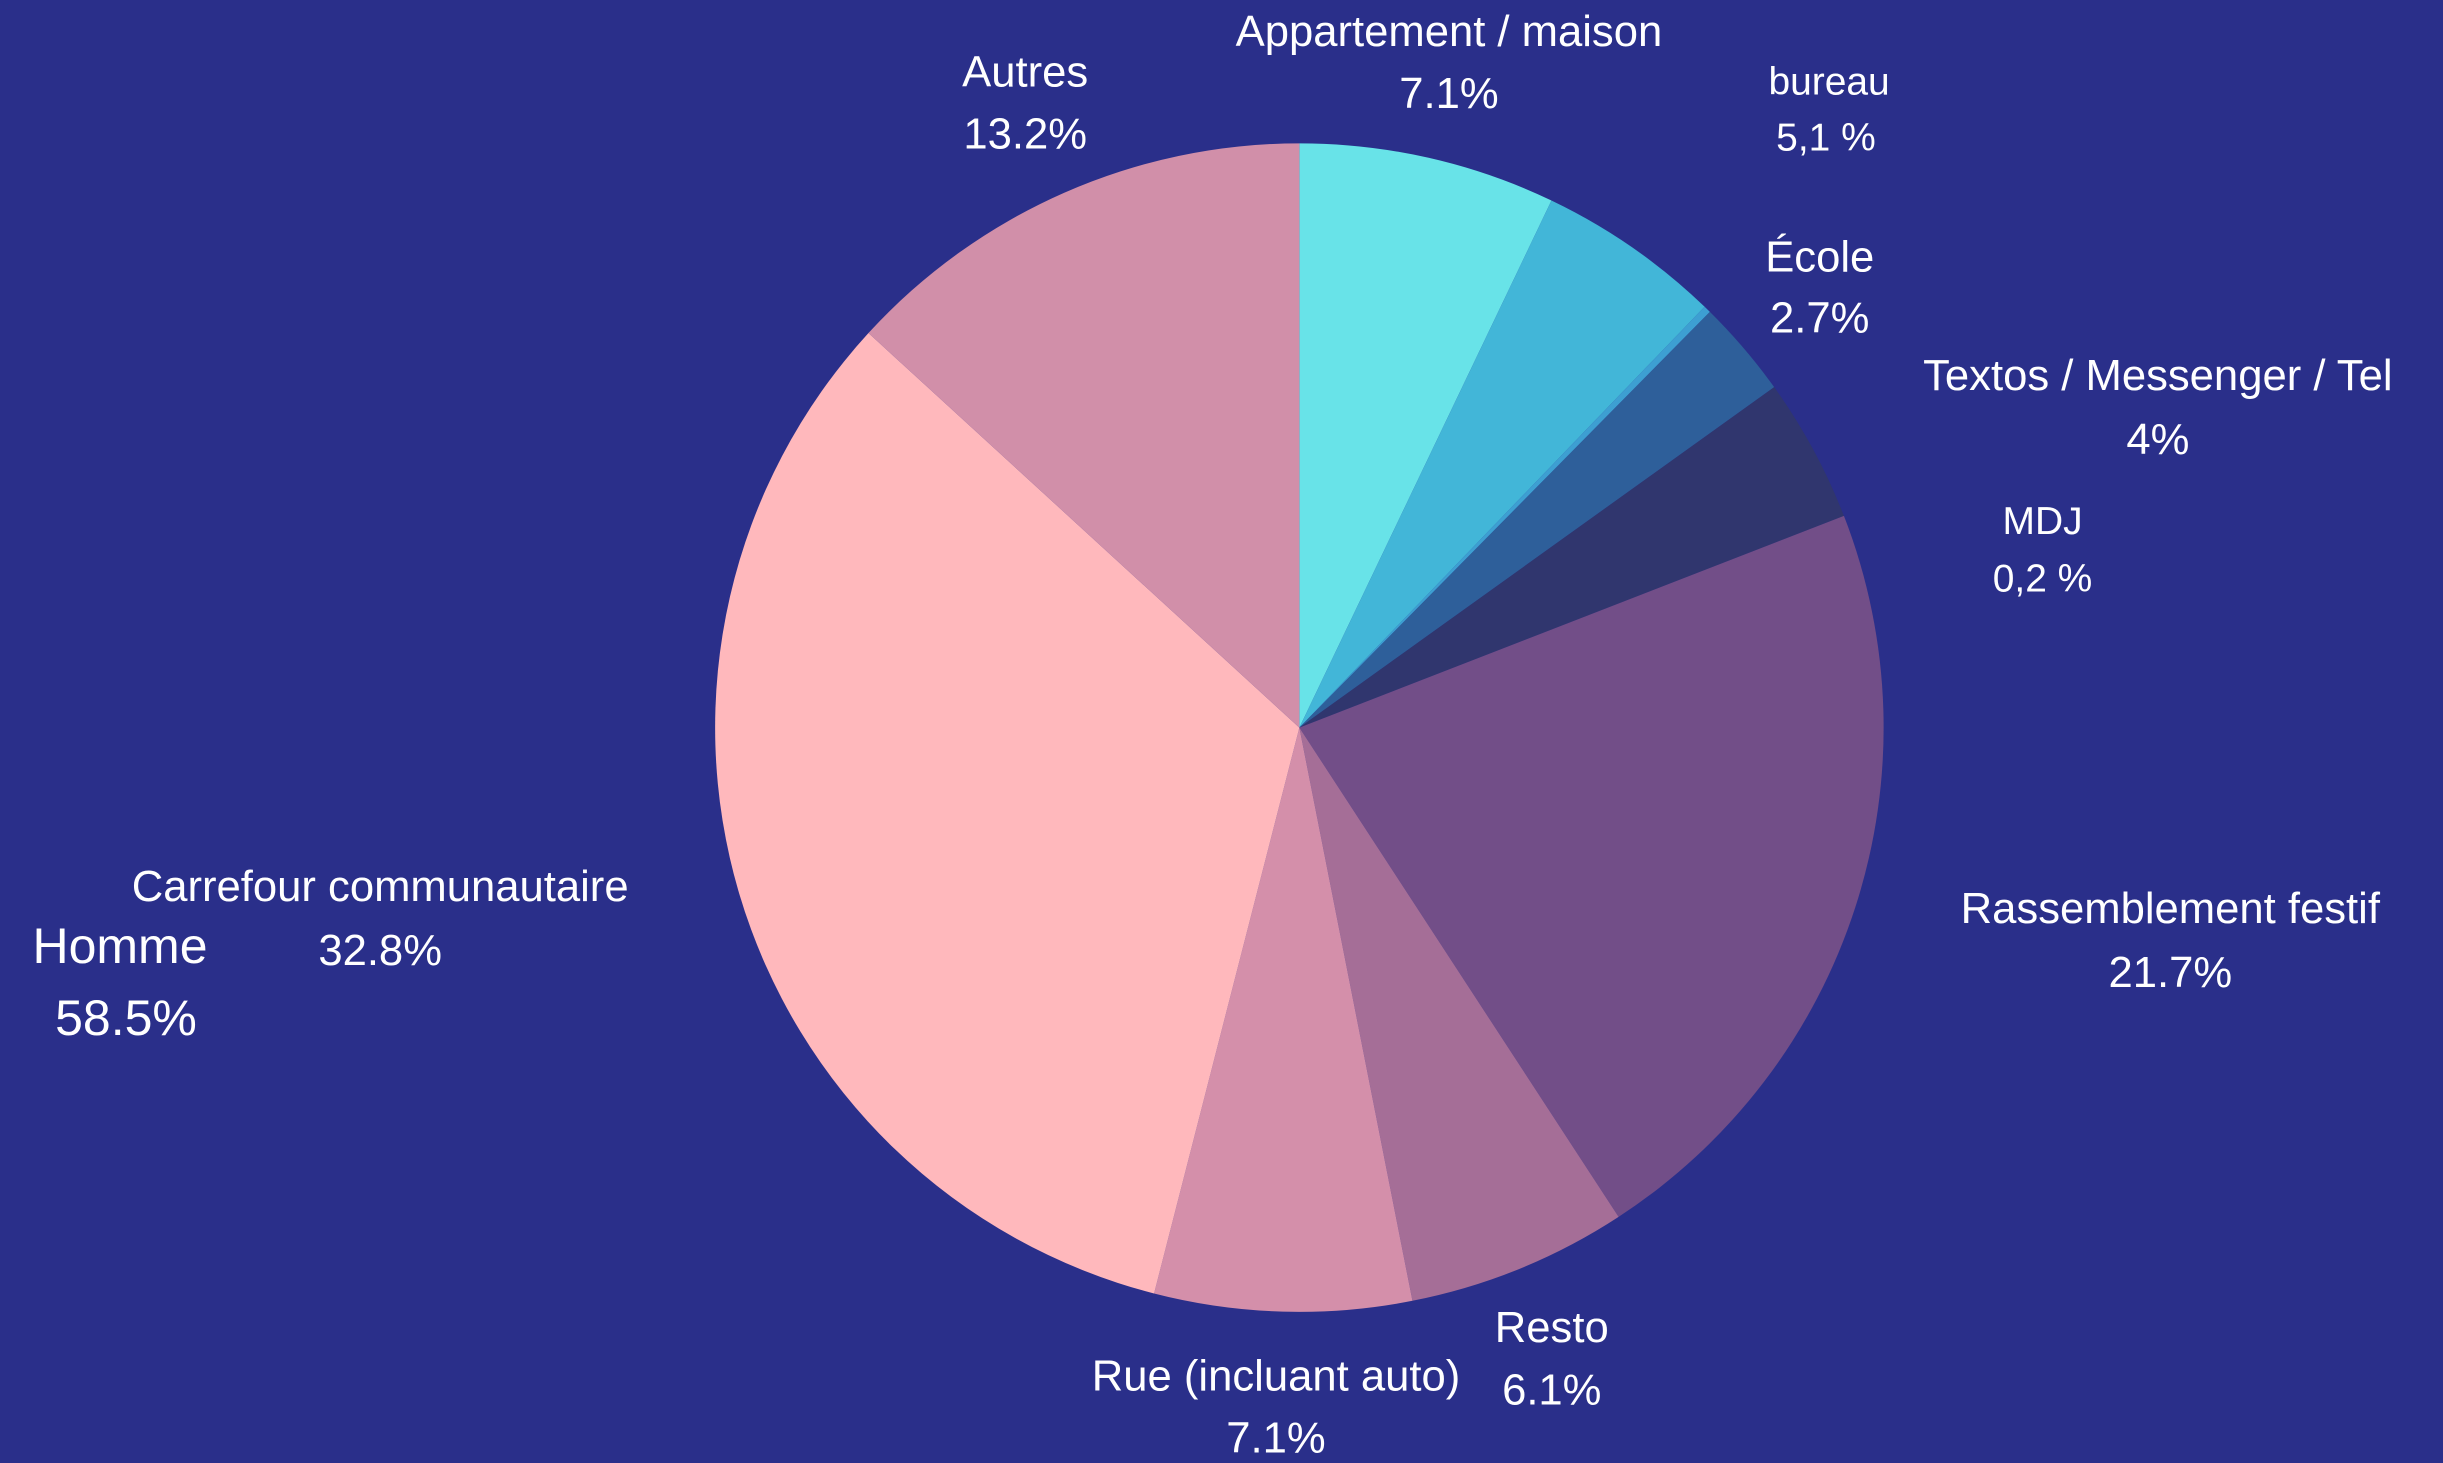 The height and width of the screenshot is (1463, 2443). What do you see at coordinates (2171, 909) in the screenshot?
I see `slice-label: Rassemblement festif` at bounding box center [2171, 909].